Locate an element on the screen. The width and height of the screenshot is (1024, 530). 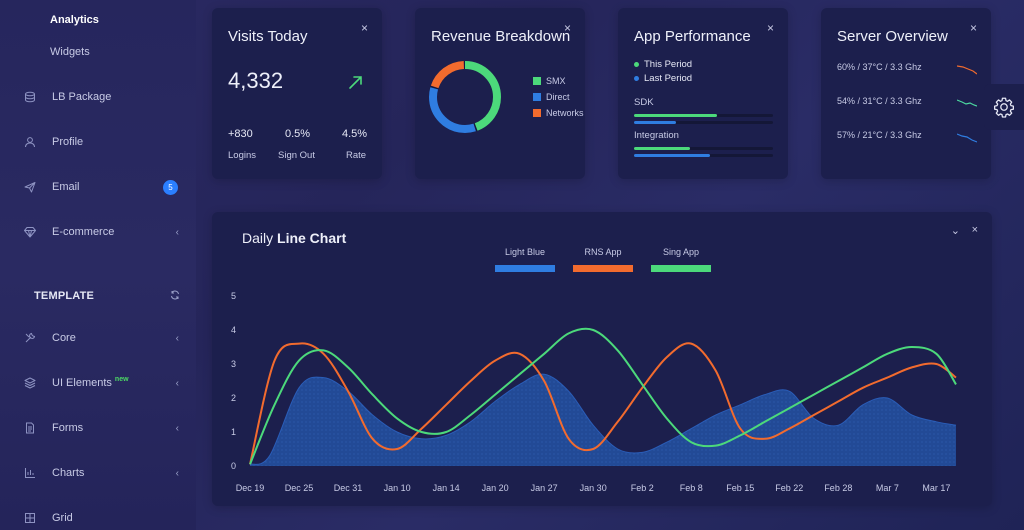
visits-value: 4,332 is located at coordinates (256, 80).